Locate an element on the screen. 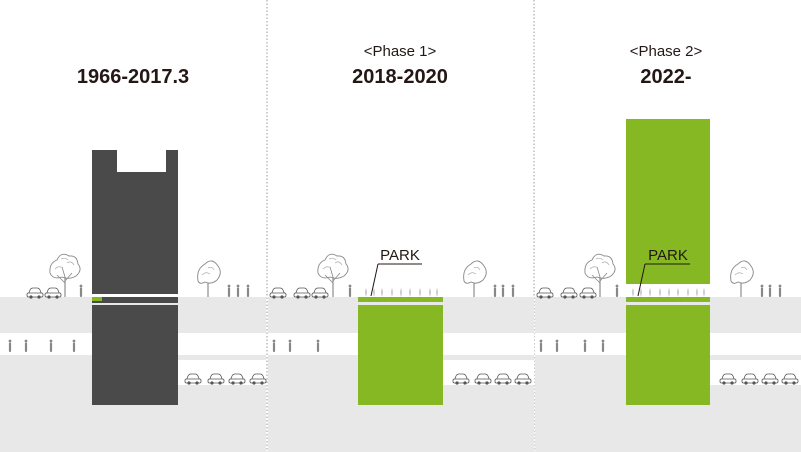 This screenshot has width=801, height=452. green-park is located at coordinates (400, 351).